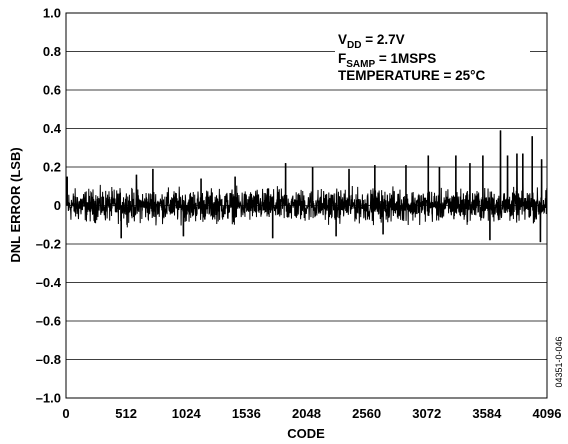 The width and height of the screenshot is (568, 444). What do you see at coordinates (387, 60) in the screenshot?
I see `fsamp-annotation: FSAMP = 1MSPS` at bounding box center [387, 60].